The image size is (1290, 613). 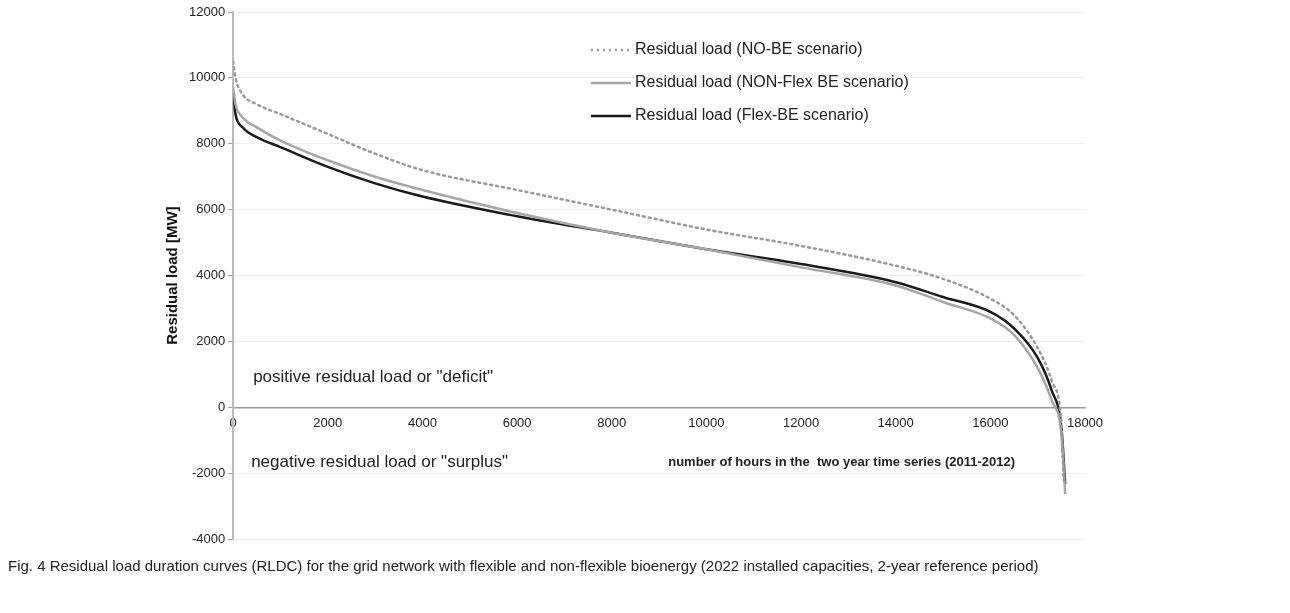 I want to click on x-tick-label: 8000, so click(x=612, y=422).